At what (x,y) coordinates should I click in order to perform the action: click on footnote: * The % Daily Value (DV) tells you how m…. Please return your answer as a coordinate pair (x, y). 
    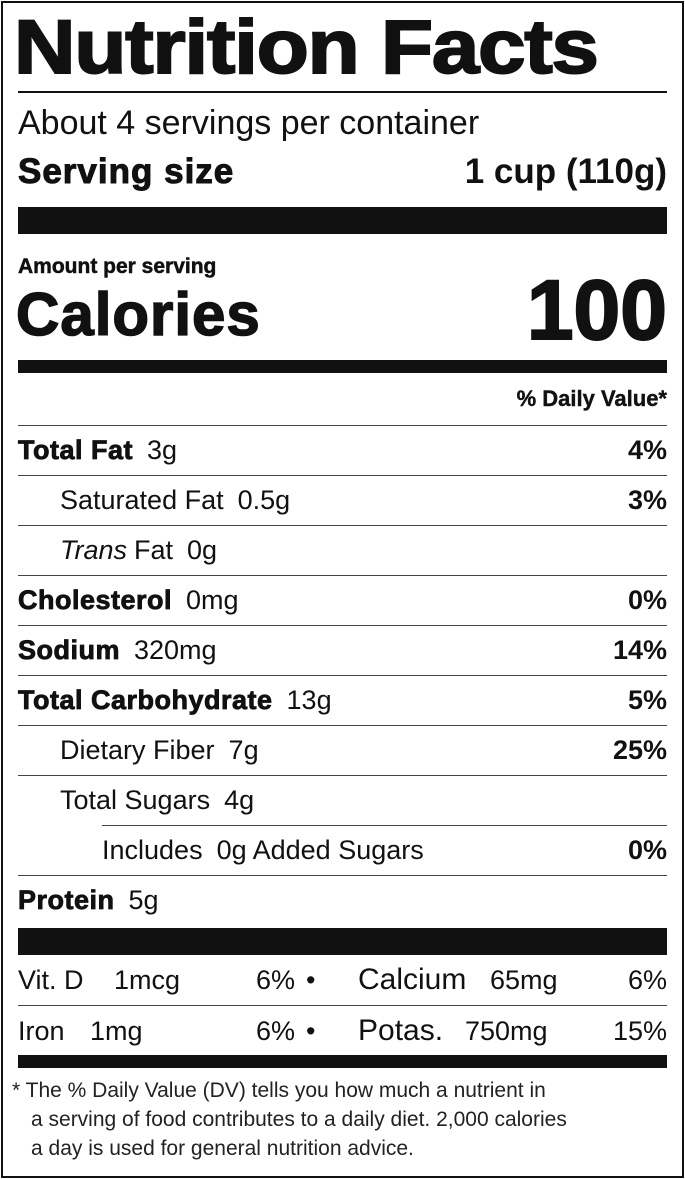
    Looking at the image, I should click on (289, 1119).